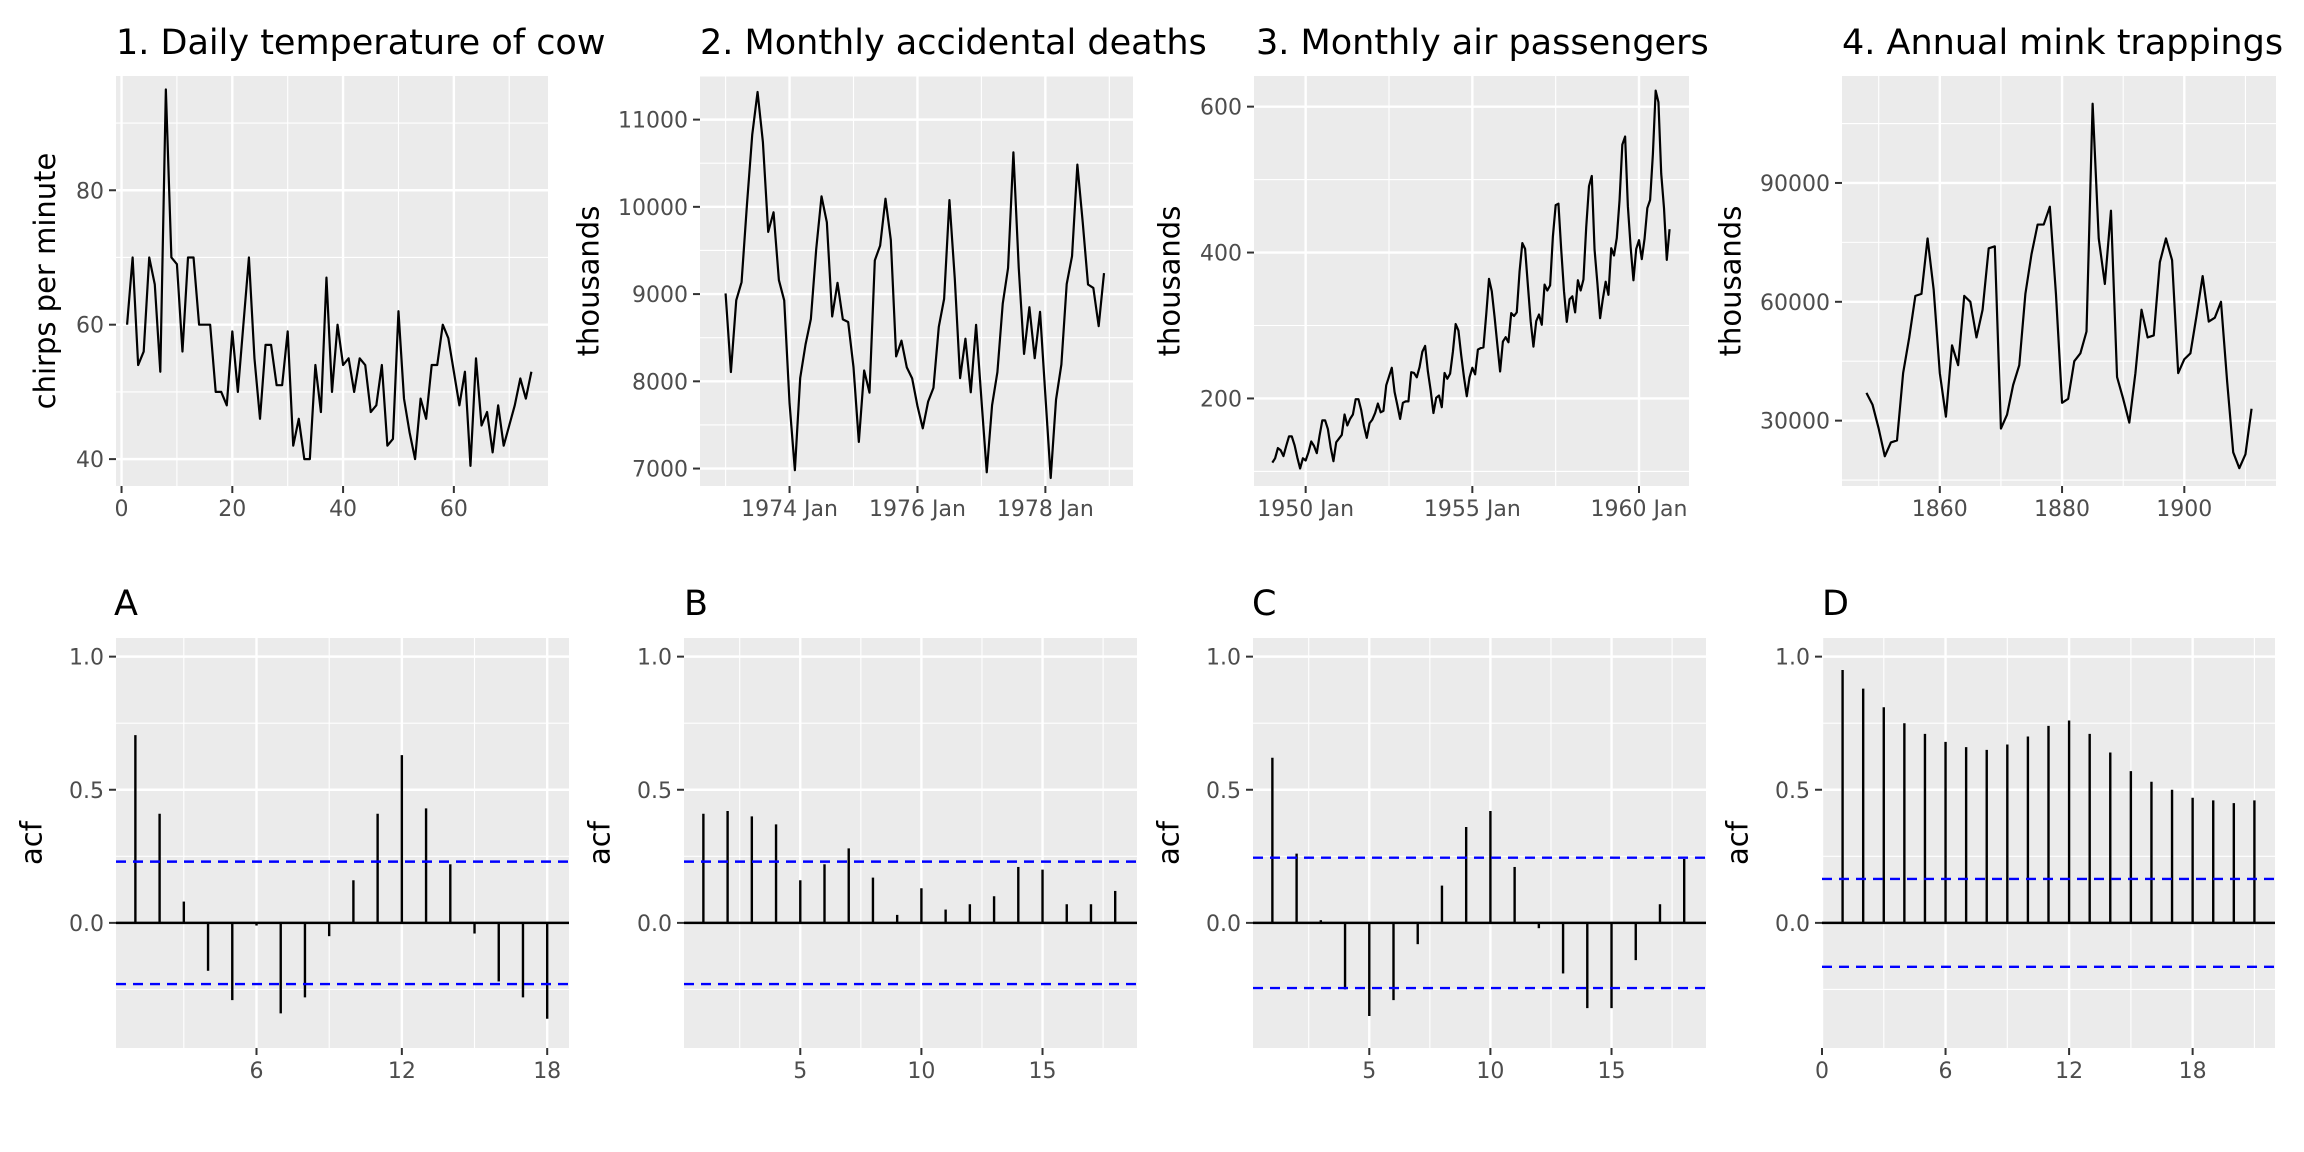 The width and height of the screenshot is (2304, 1152). Describe the element at coordinates (90, 326) in the screenshot. I see `y-tick-label: 60` at that location.